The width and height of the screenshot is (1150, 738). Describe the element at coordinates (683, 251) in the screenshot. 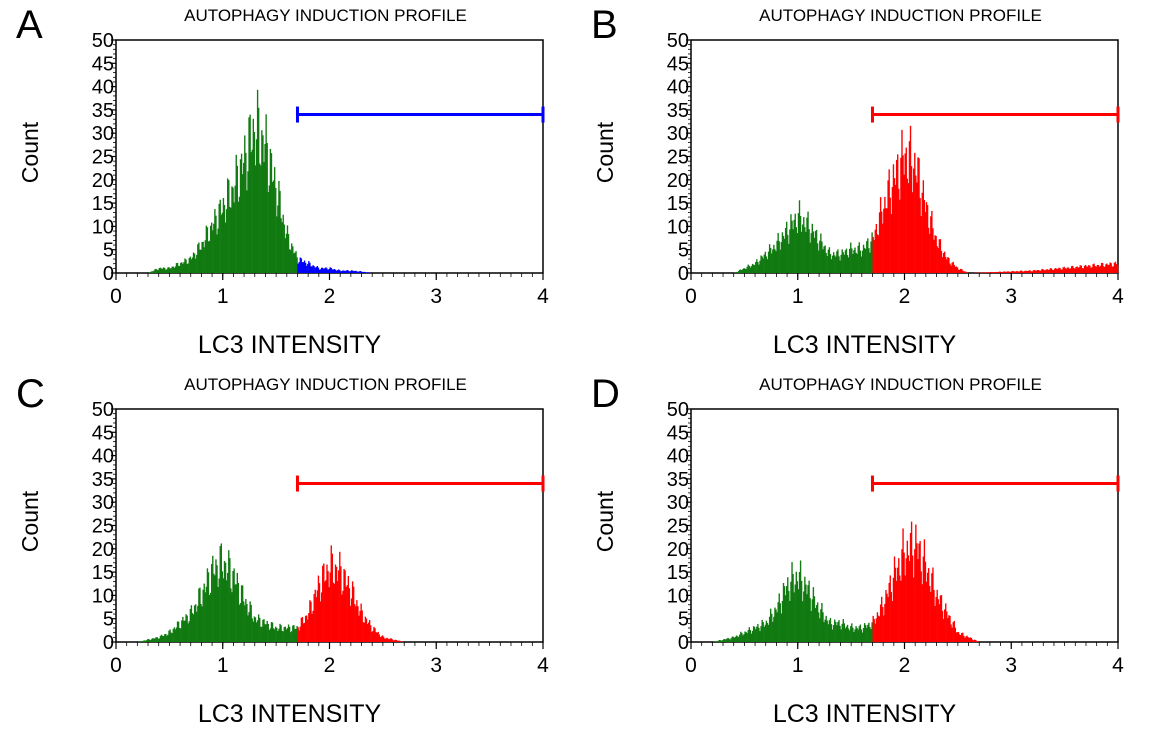

I see `panel-b-ytick-label: 5` at that location.